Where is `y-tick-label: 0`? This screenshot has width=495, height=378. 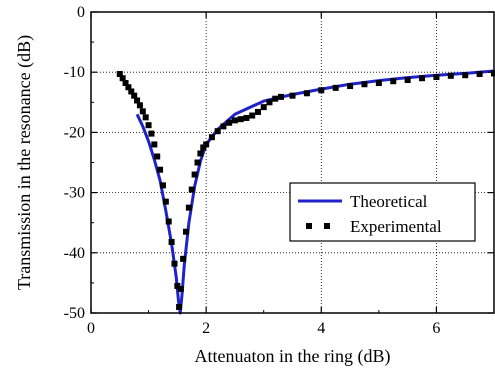 y-tick-label: 0 is located at coordinates (81, 12).